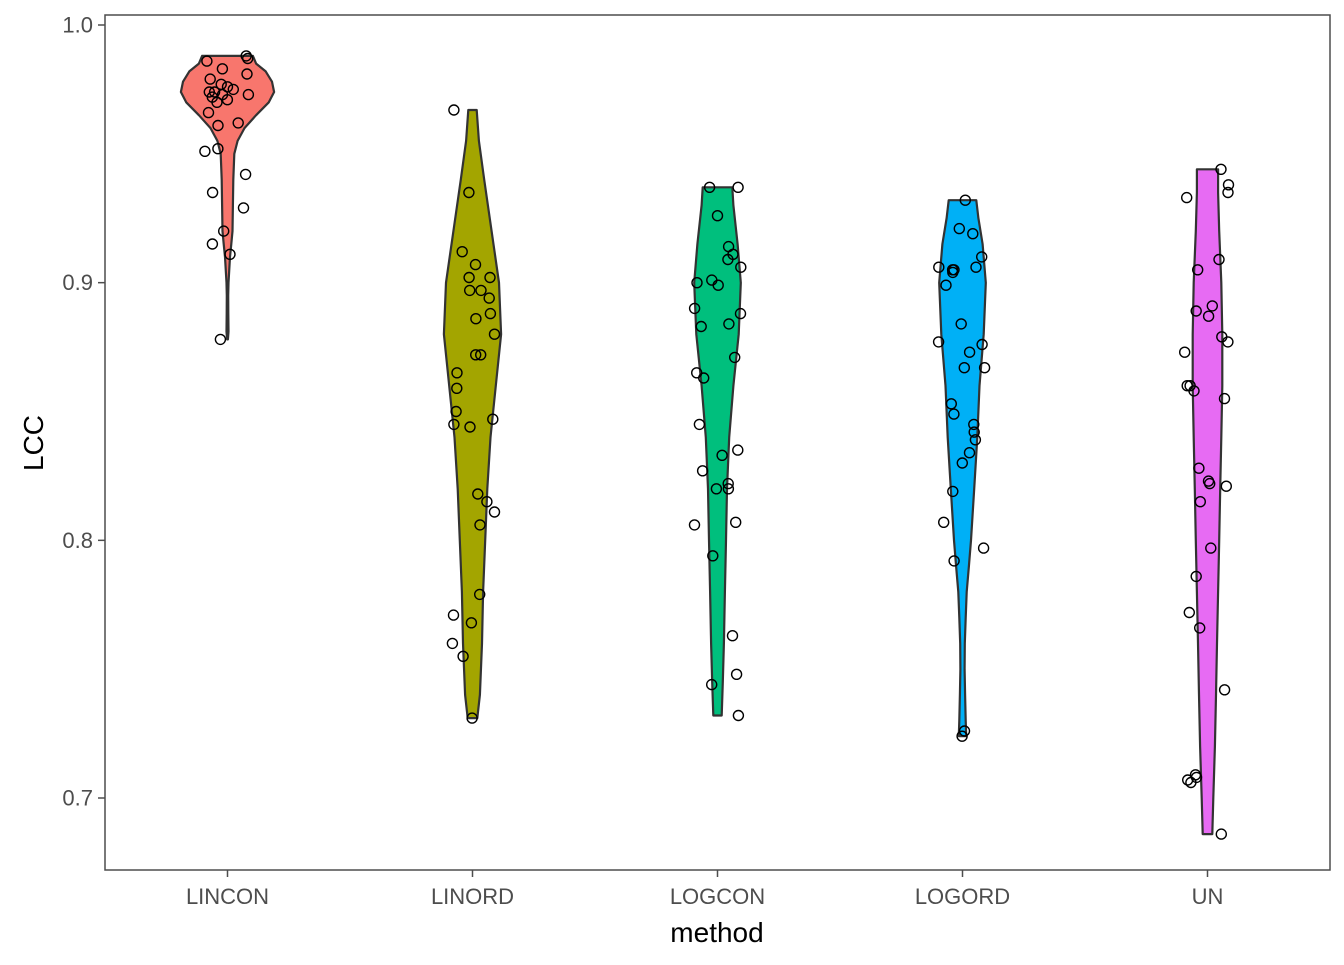 The height and width of the screenshot is (965, 1344). I want to click on violin-lincon, so click(227, 197).